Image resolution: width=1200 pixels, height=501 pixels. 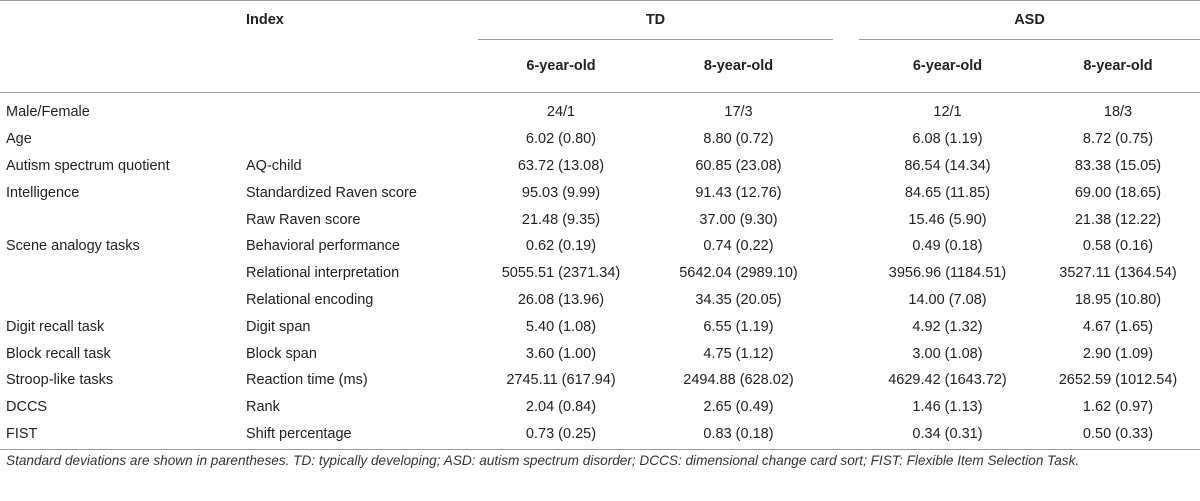 What do you see at coordinates (1118, 407) in the screenshot?
I see `value-asd-8: 1.62 (0.97)` at bounding box center [1118, 407].